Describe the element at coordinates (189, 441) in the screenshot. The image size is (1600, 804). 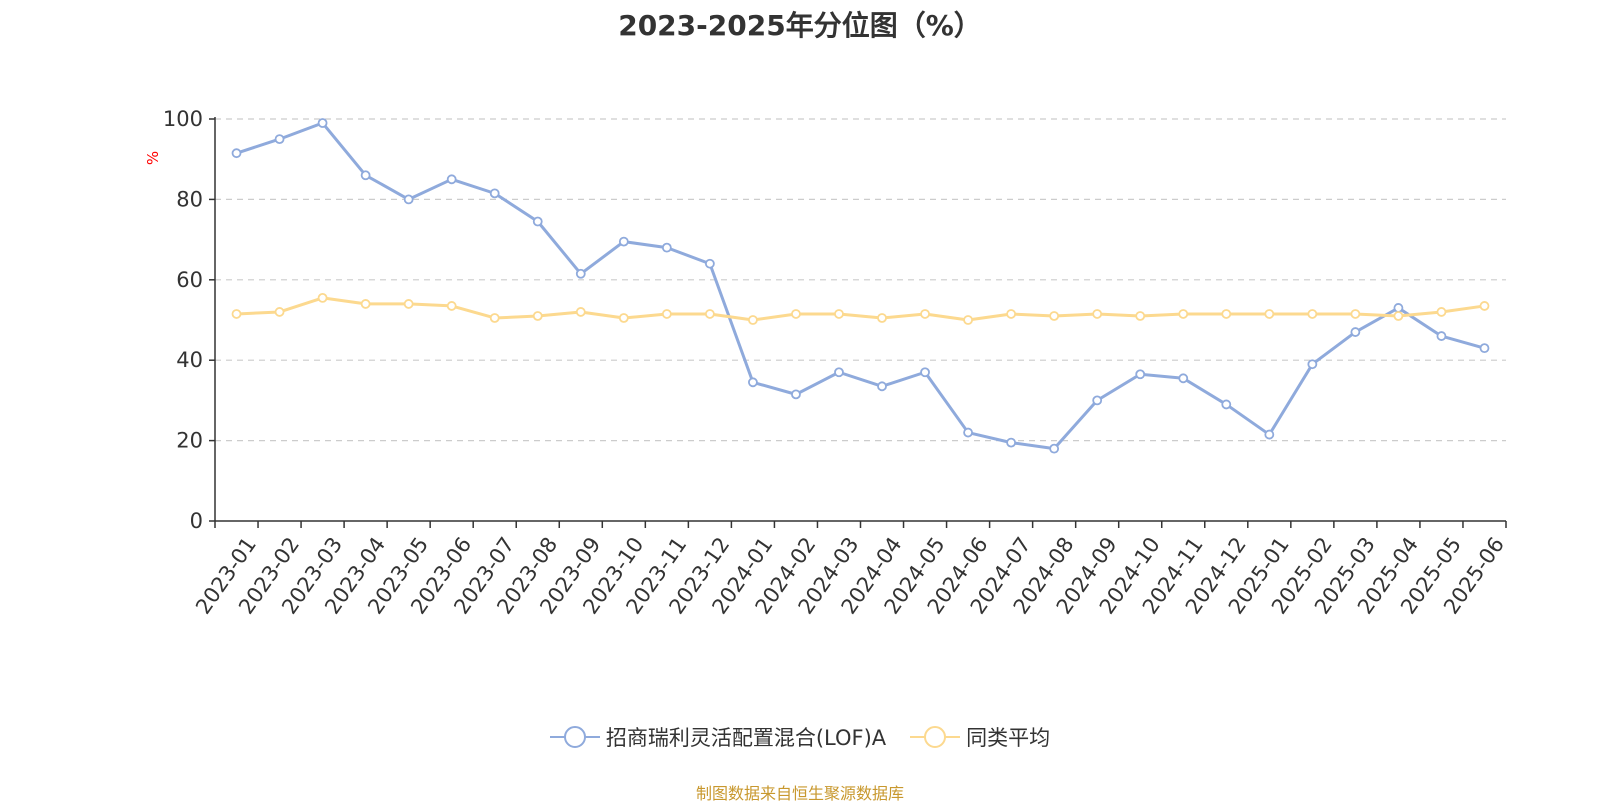
I see `y-tick-label: 20` at that location.